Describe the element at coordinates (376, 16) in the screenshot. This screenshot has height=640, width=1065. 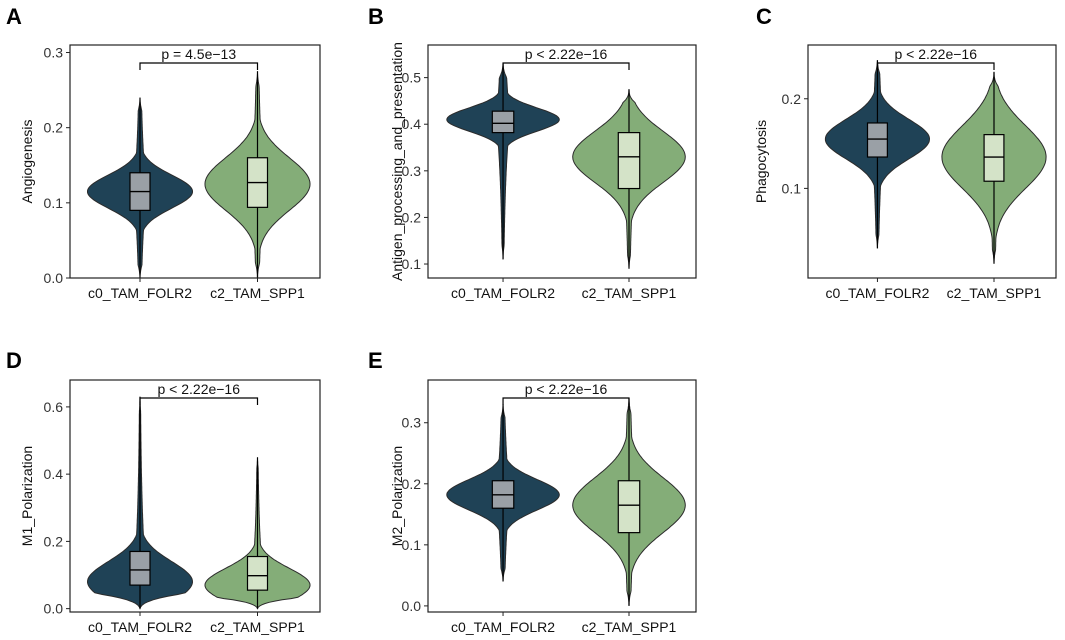
I see `panel-letter-B: B` at that location.